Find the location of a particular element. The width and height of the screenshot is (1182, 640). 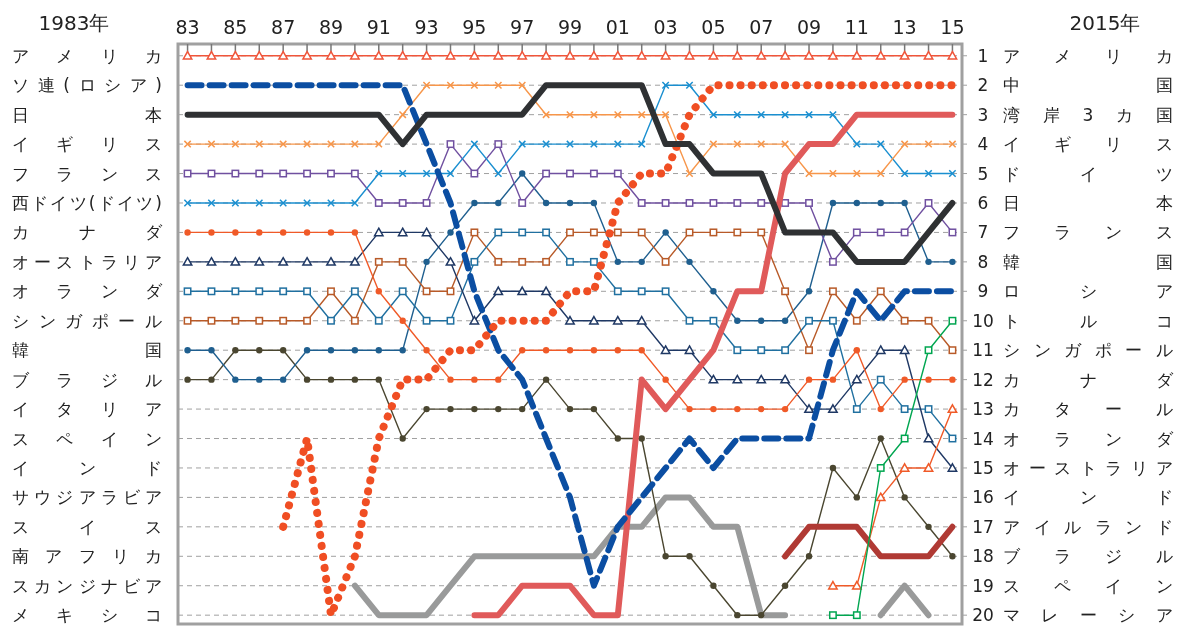

x-tick-label: 05 is located at coordinates (713, 27).